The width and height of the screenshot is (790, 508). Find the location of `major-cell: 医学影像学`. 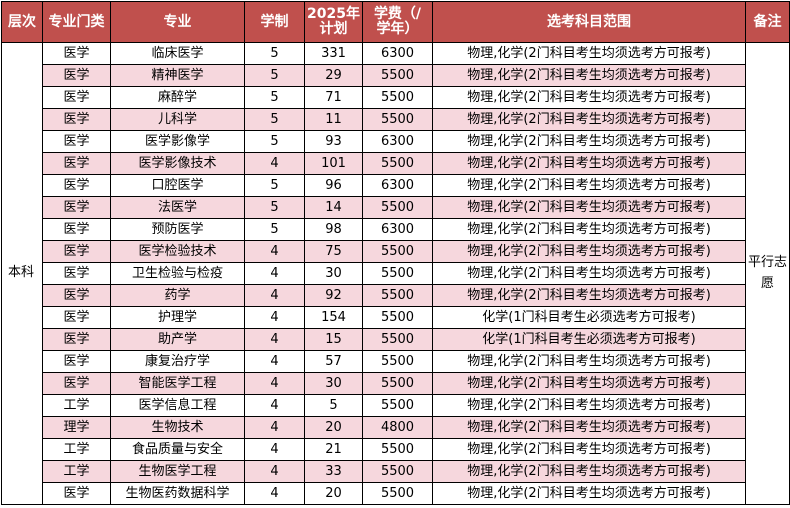

major-cell: 医学影像学 is located at coordinates (177, 141).